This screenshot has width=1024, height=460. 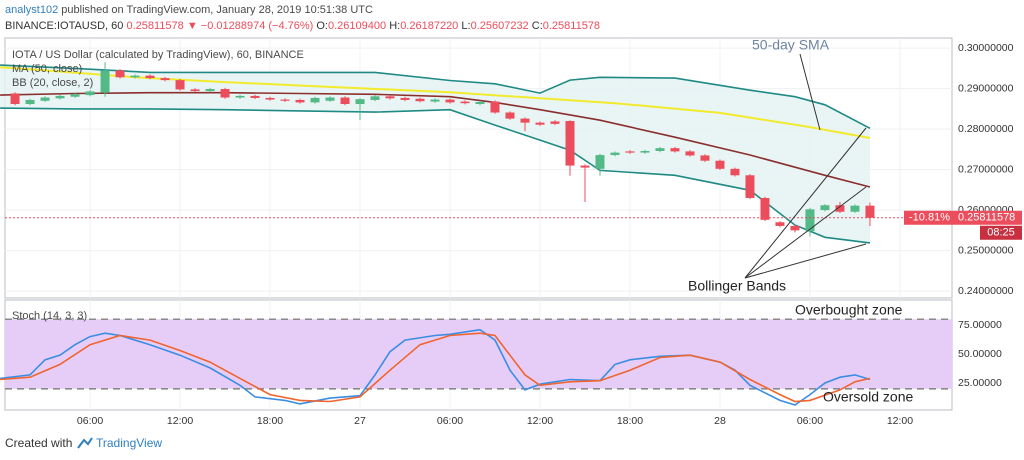 I want to click on legend-ma: MA (50, close), so click(x=47, y=69).